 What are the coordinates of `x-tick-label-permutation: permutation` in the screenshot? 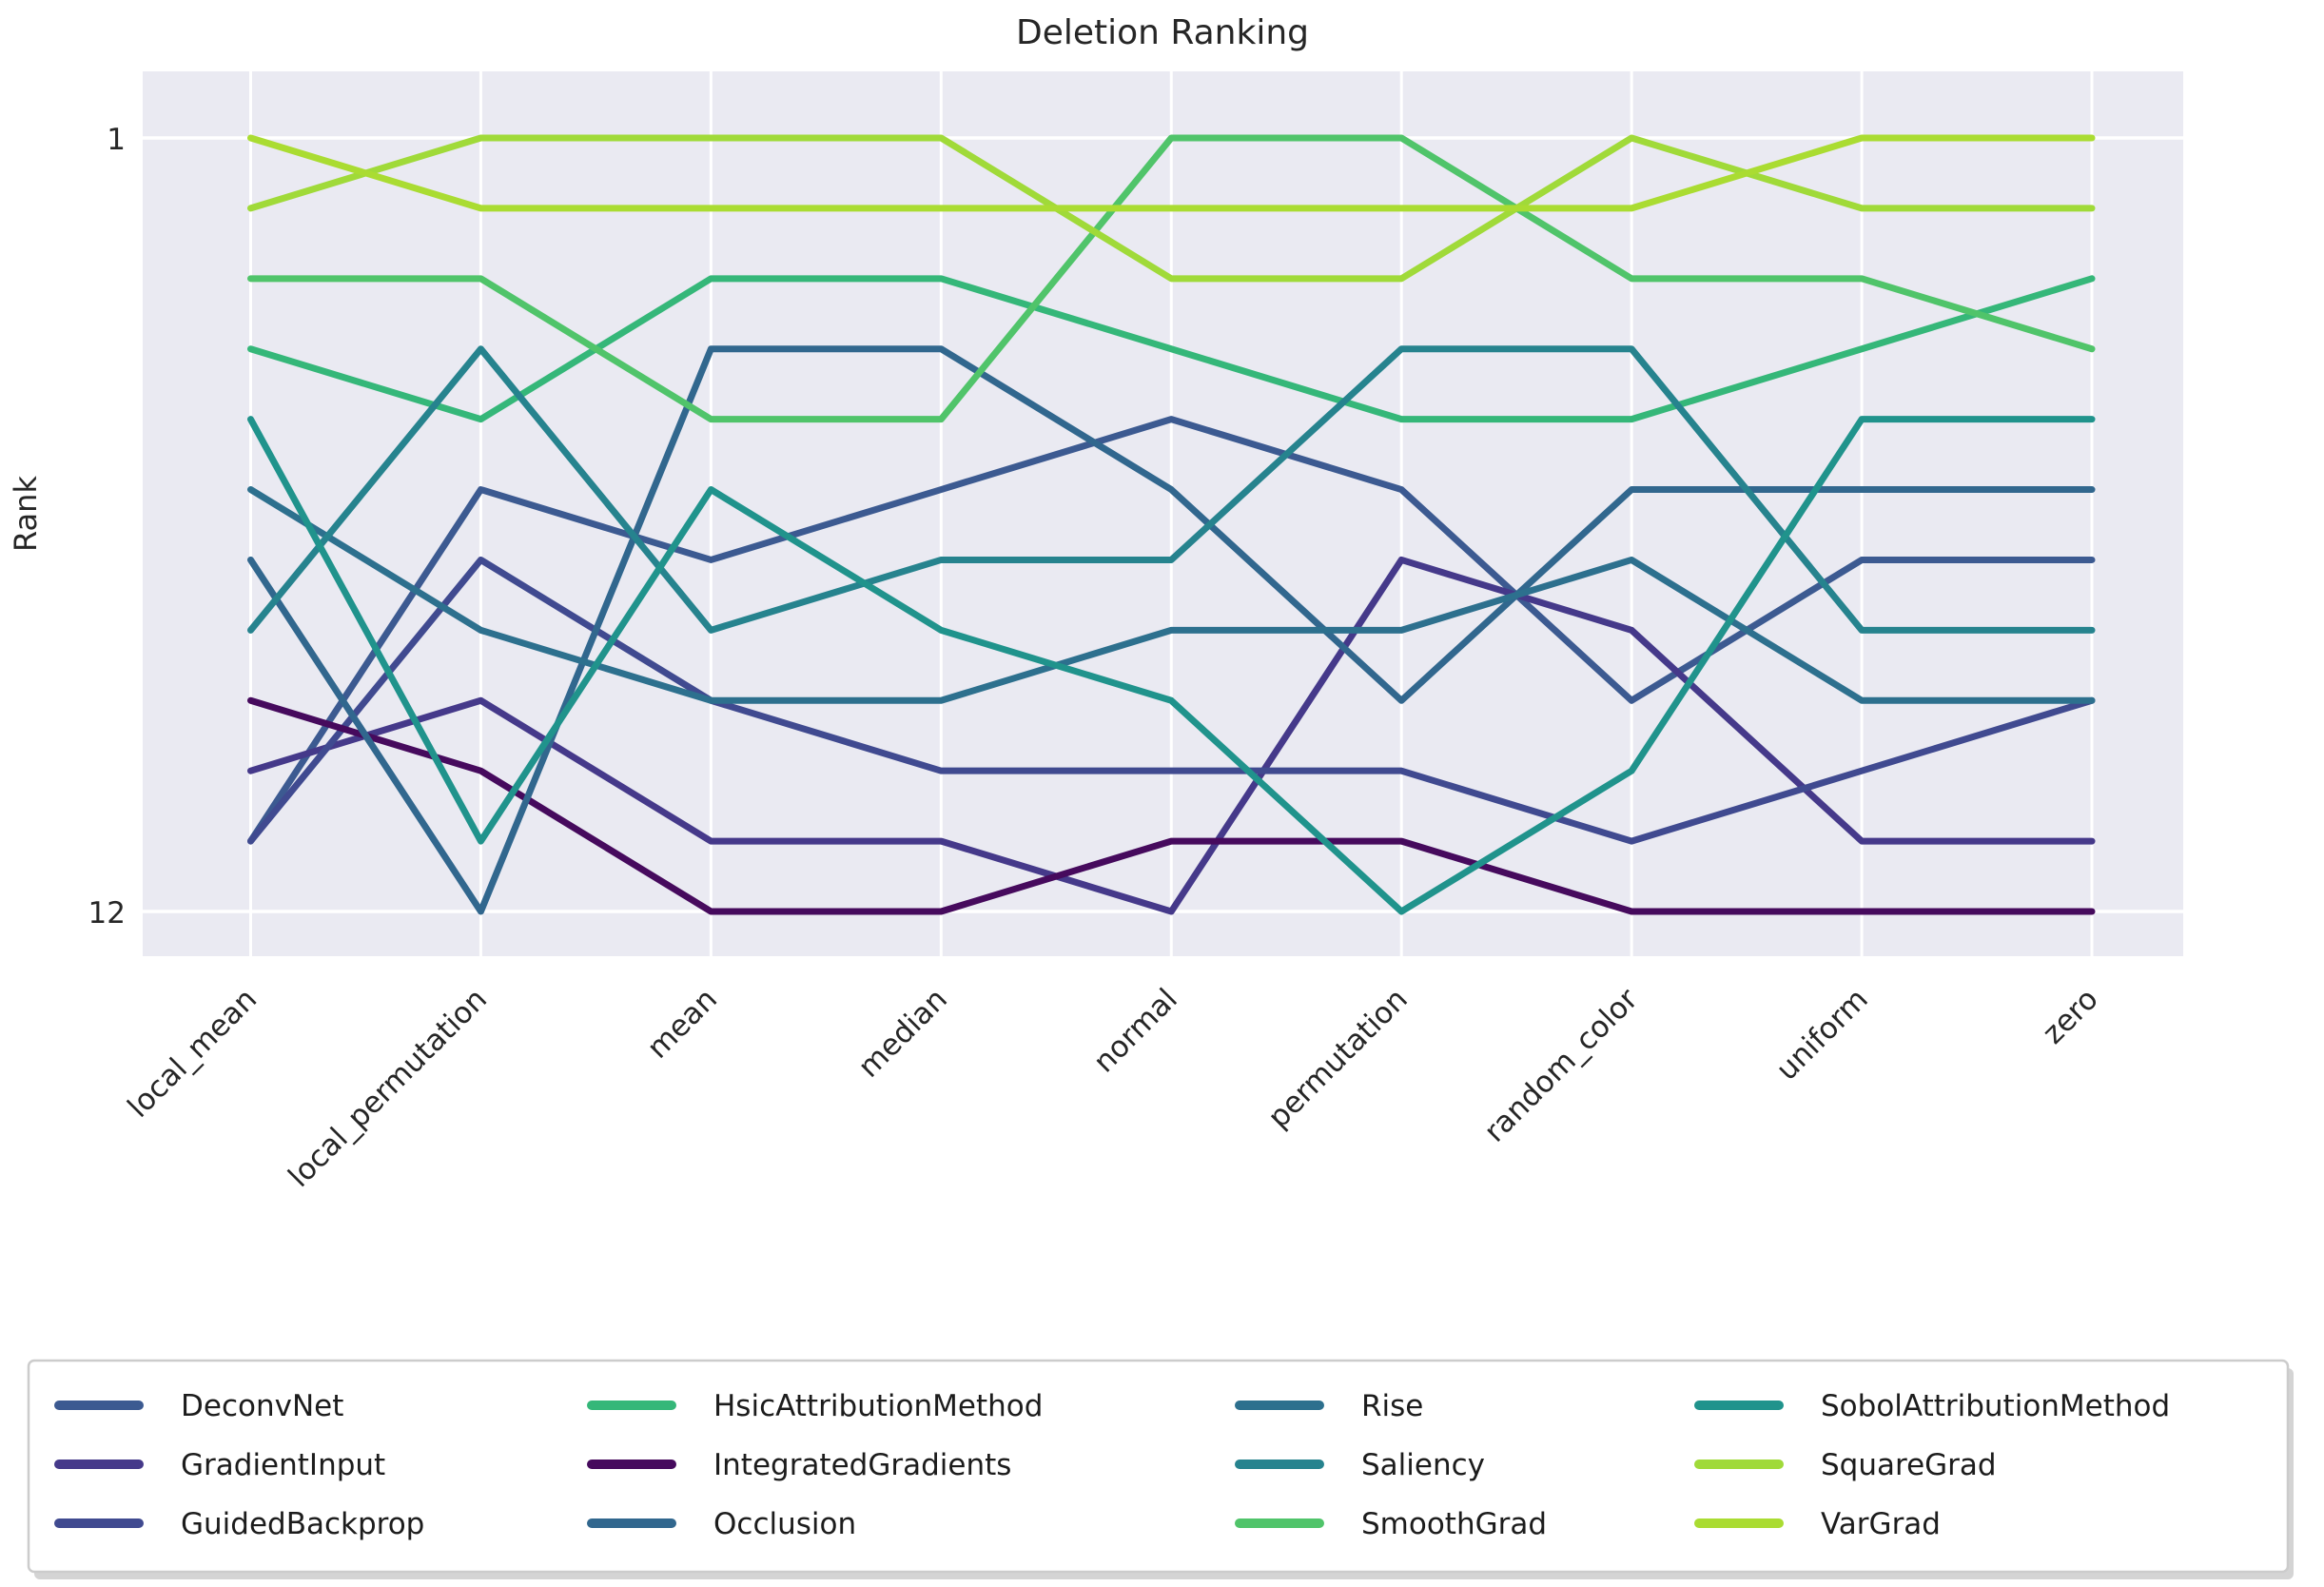 It's located at (1338, 1058).